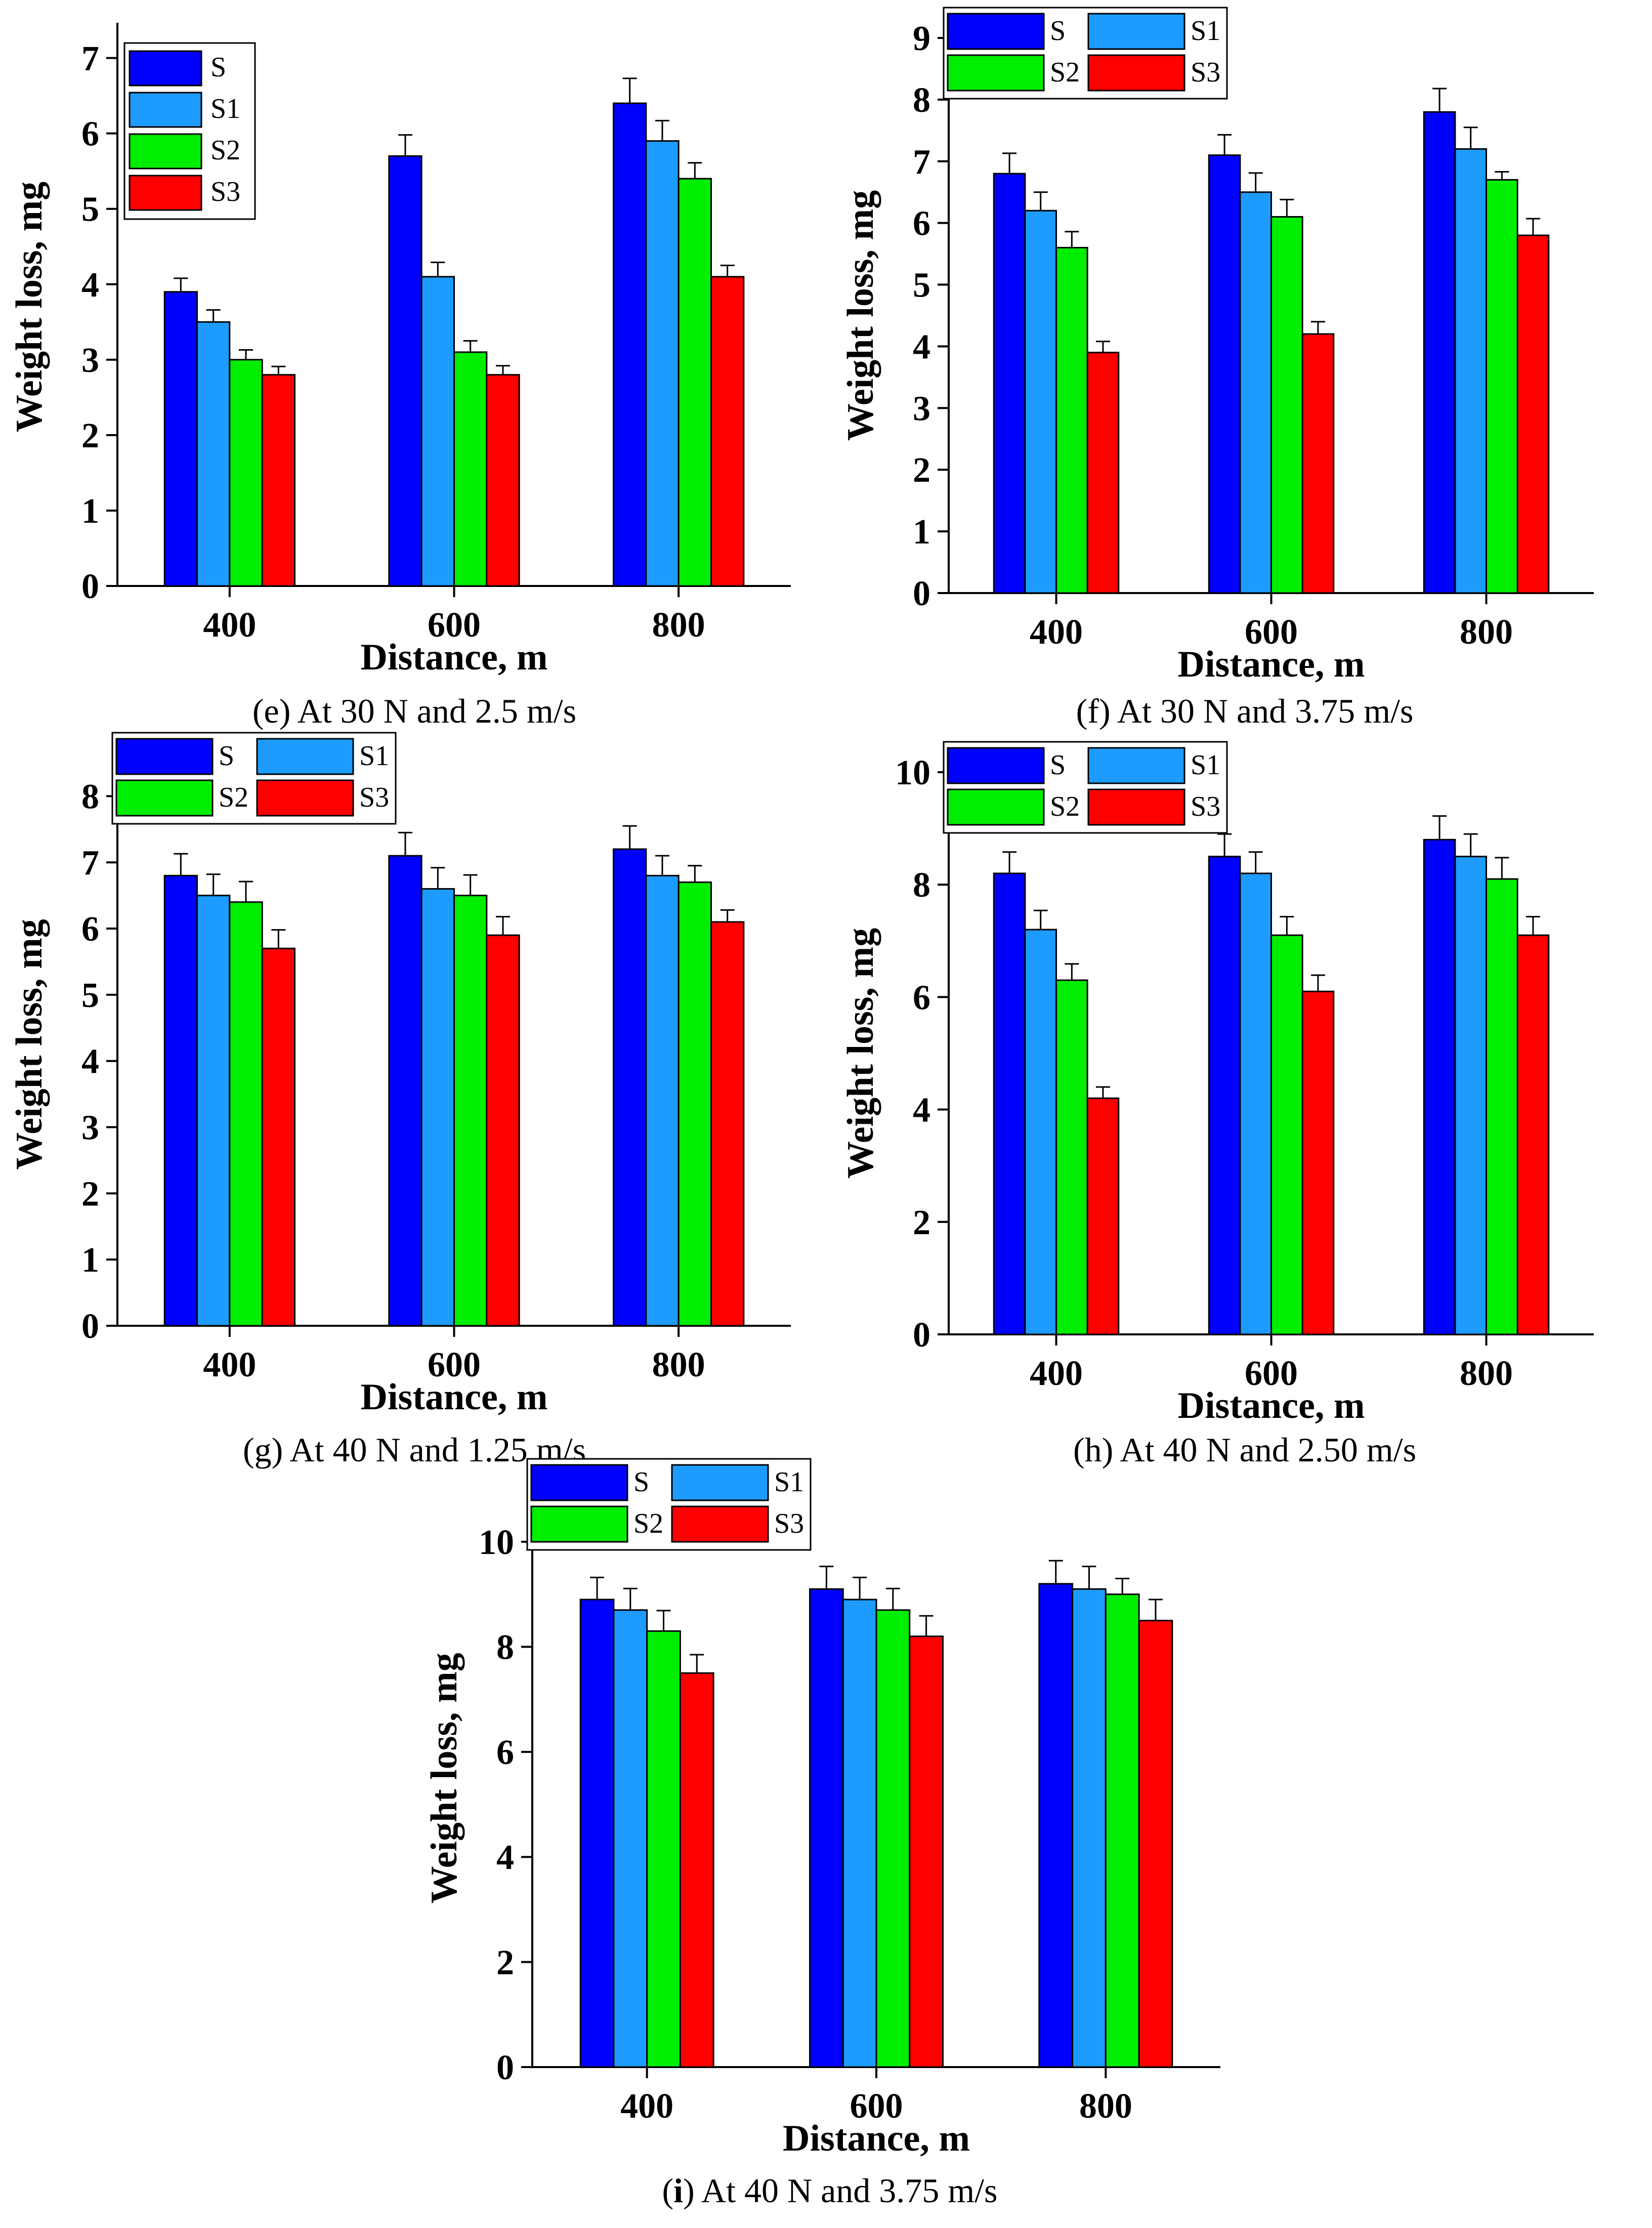  What do you see at coordinates (427, 711) in the screenshot?
I see `caption-part: ) At 30 N and 2.5 m/s` at bounding box center [427, 711].